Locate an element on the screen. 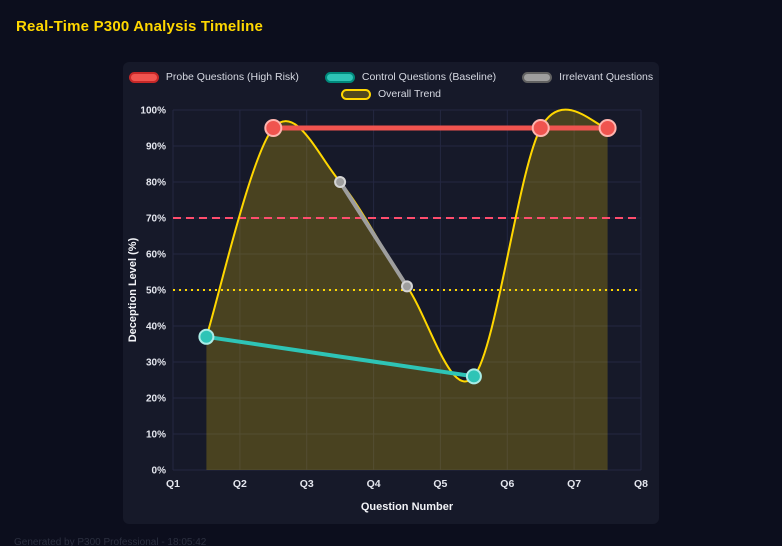 Image resolution: width=782 pixels, height=546 pixels. legend-item: Overall Trend is located at coordinates (391, 94).